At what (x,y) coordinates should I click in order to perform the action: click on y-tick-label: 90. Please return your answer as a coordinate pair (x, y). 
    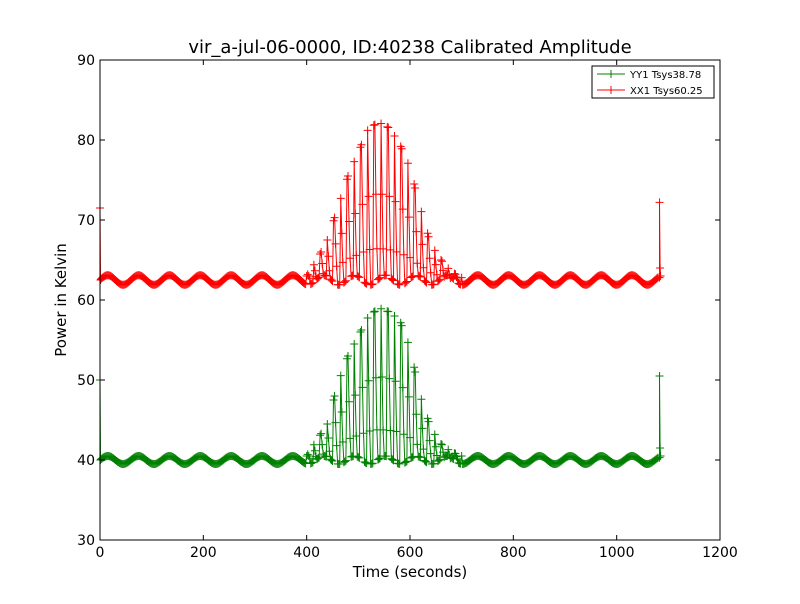
    Looking at the image, I should click on (86, 61).